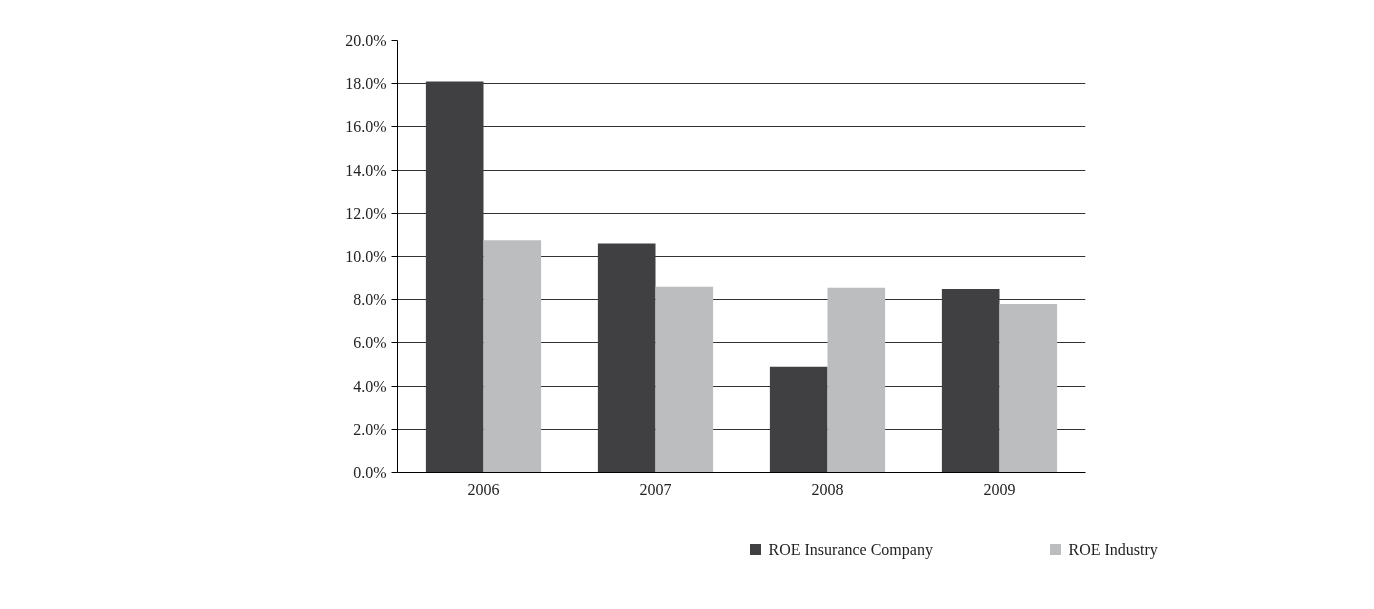  I want to click on y-tick-label: 4.0%, so click(370, 386).